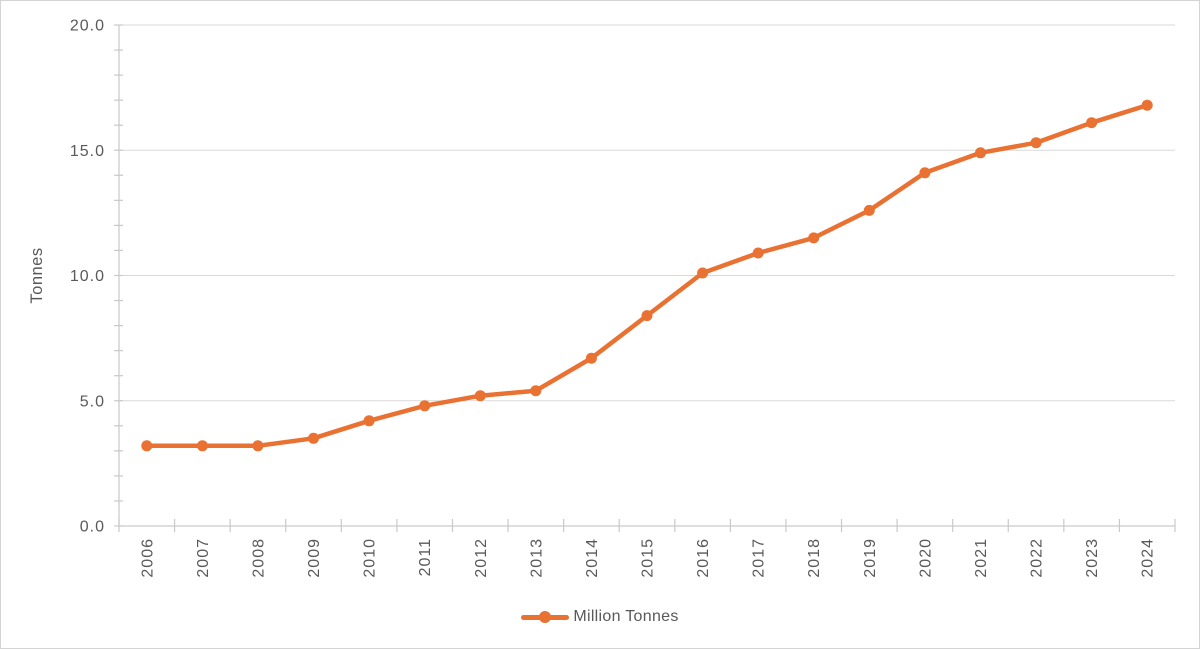  What do you see at coordinates (87, 26) in the screenshot?
I see `y-tick-label-20.0: 20.0` at bounding box center [87, 26].